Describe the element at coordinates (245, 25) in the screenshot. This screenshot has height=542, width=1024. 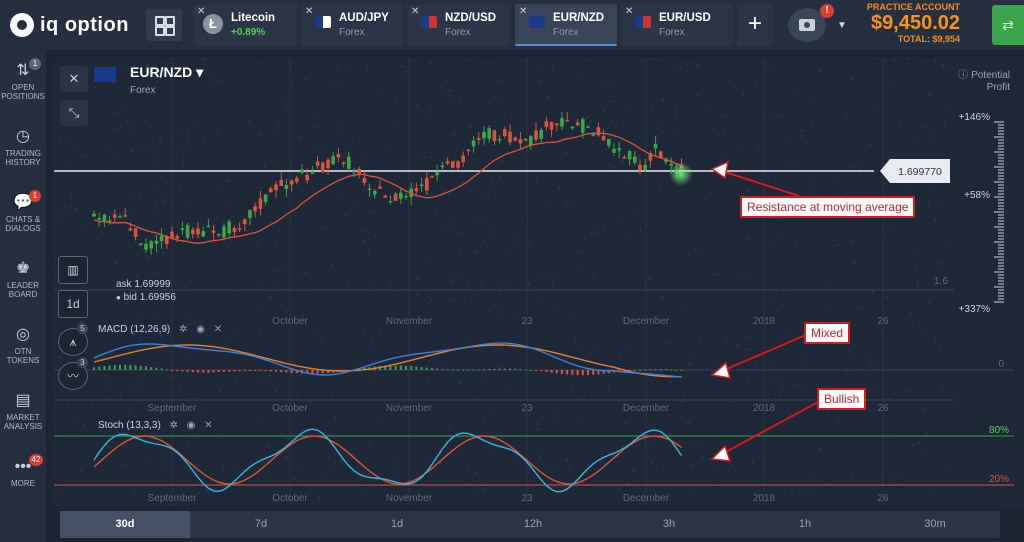
I see `tab-litecoin: ✕ Ł Litecoin +0.89%` at that location.